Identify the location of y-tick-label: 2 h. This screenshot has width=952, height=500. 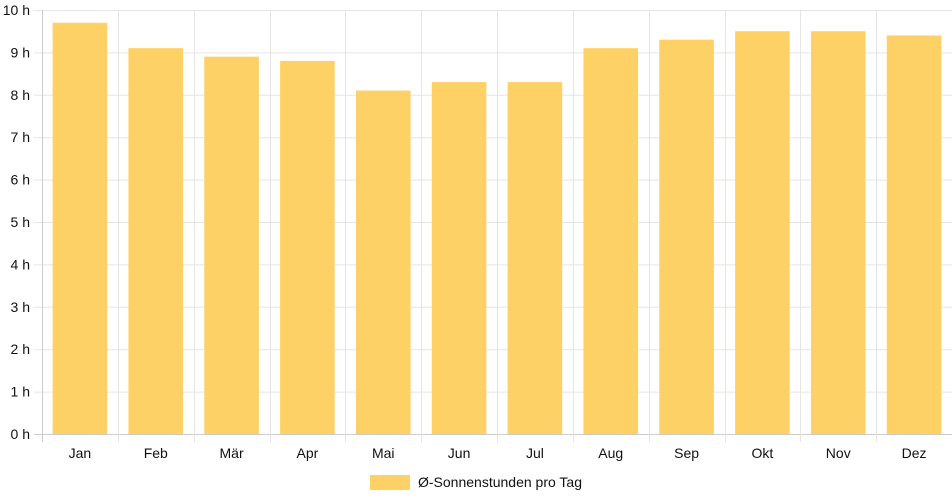
(20, 349).